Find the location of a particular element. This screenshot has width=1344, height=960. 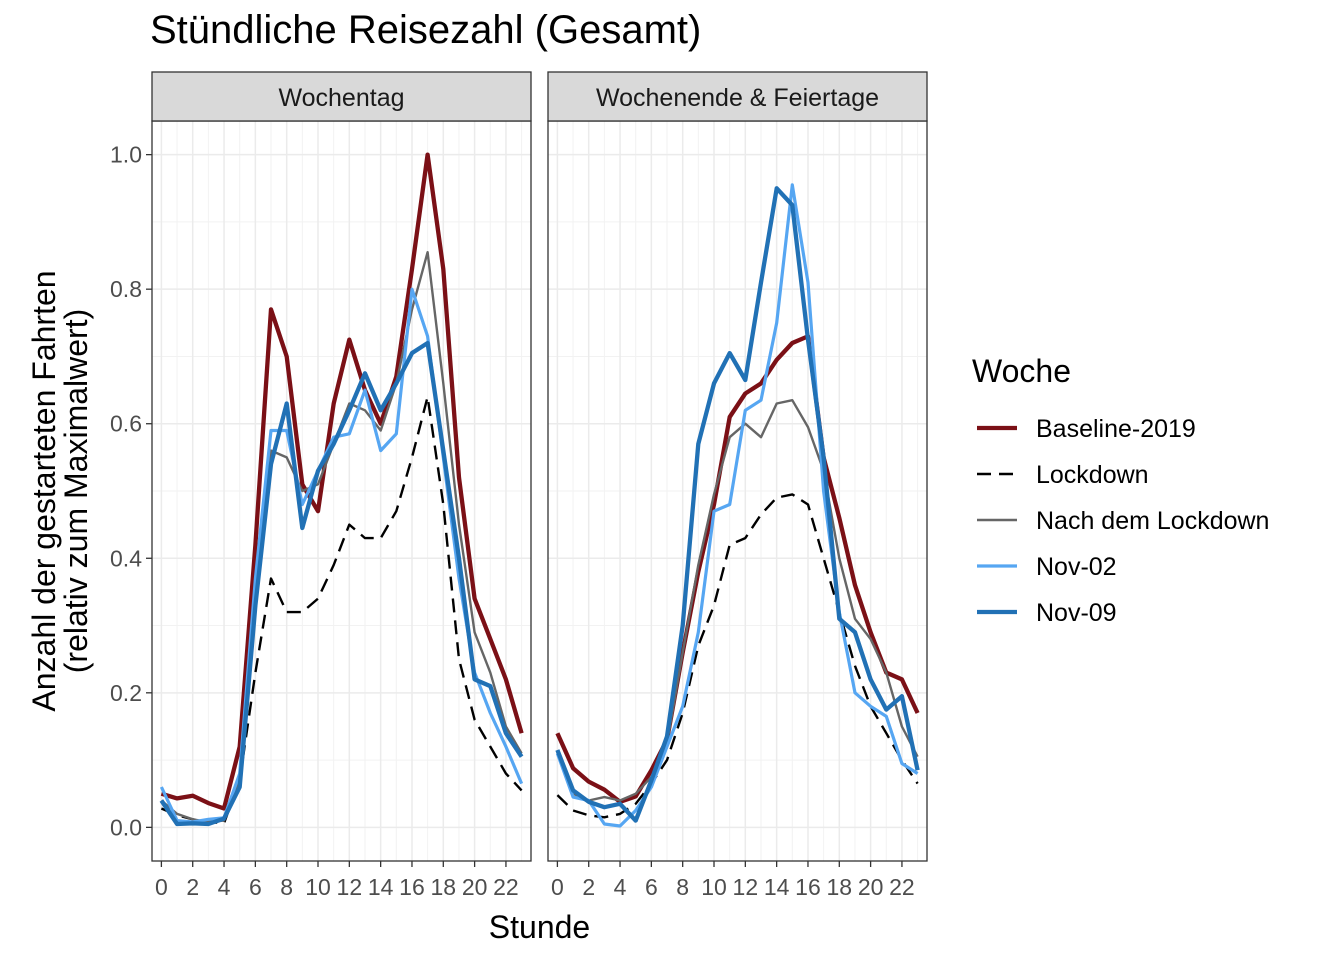

panel-1-x-tick-label: 2 is located at coordinates (192, 887).